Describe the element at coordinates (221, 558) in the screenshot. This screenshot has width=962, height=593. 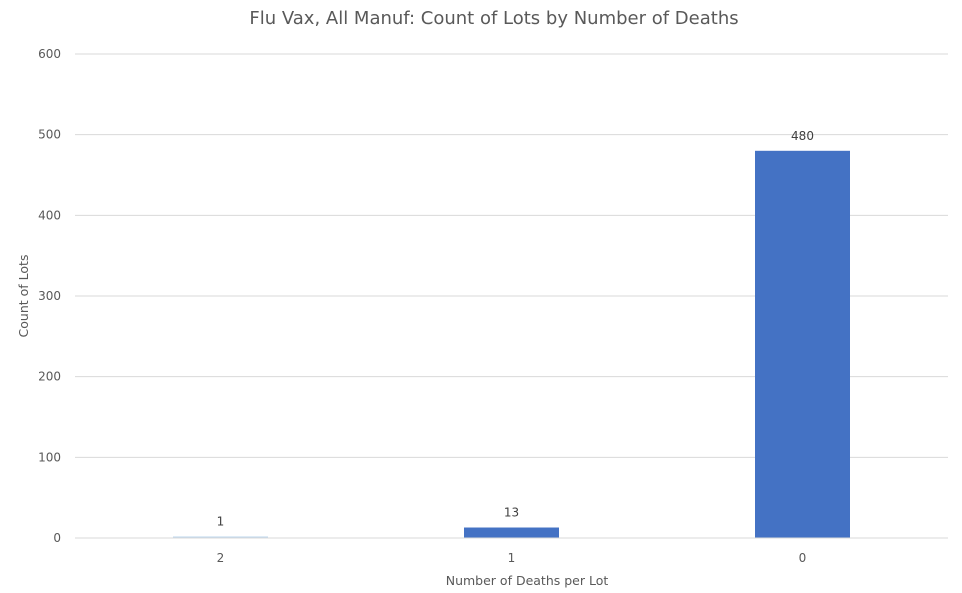
I see `x-tick-label-2: 2` at that location.